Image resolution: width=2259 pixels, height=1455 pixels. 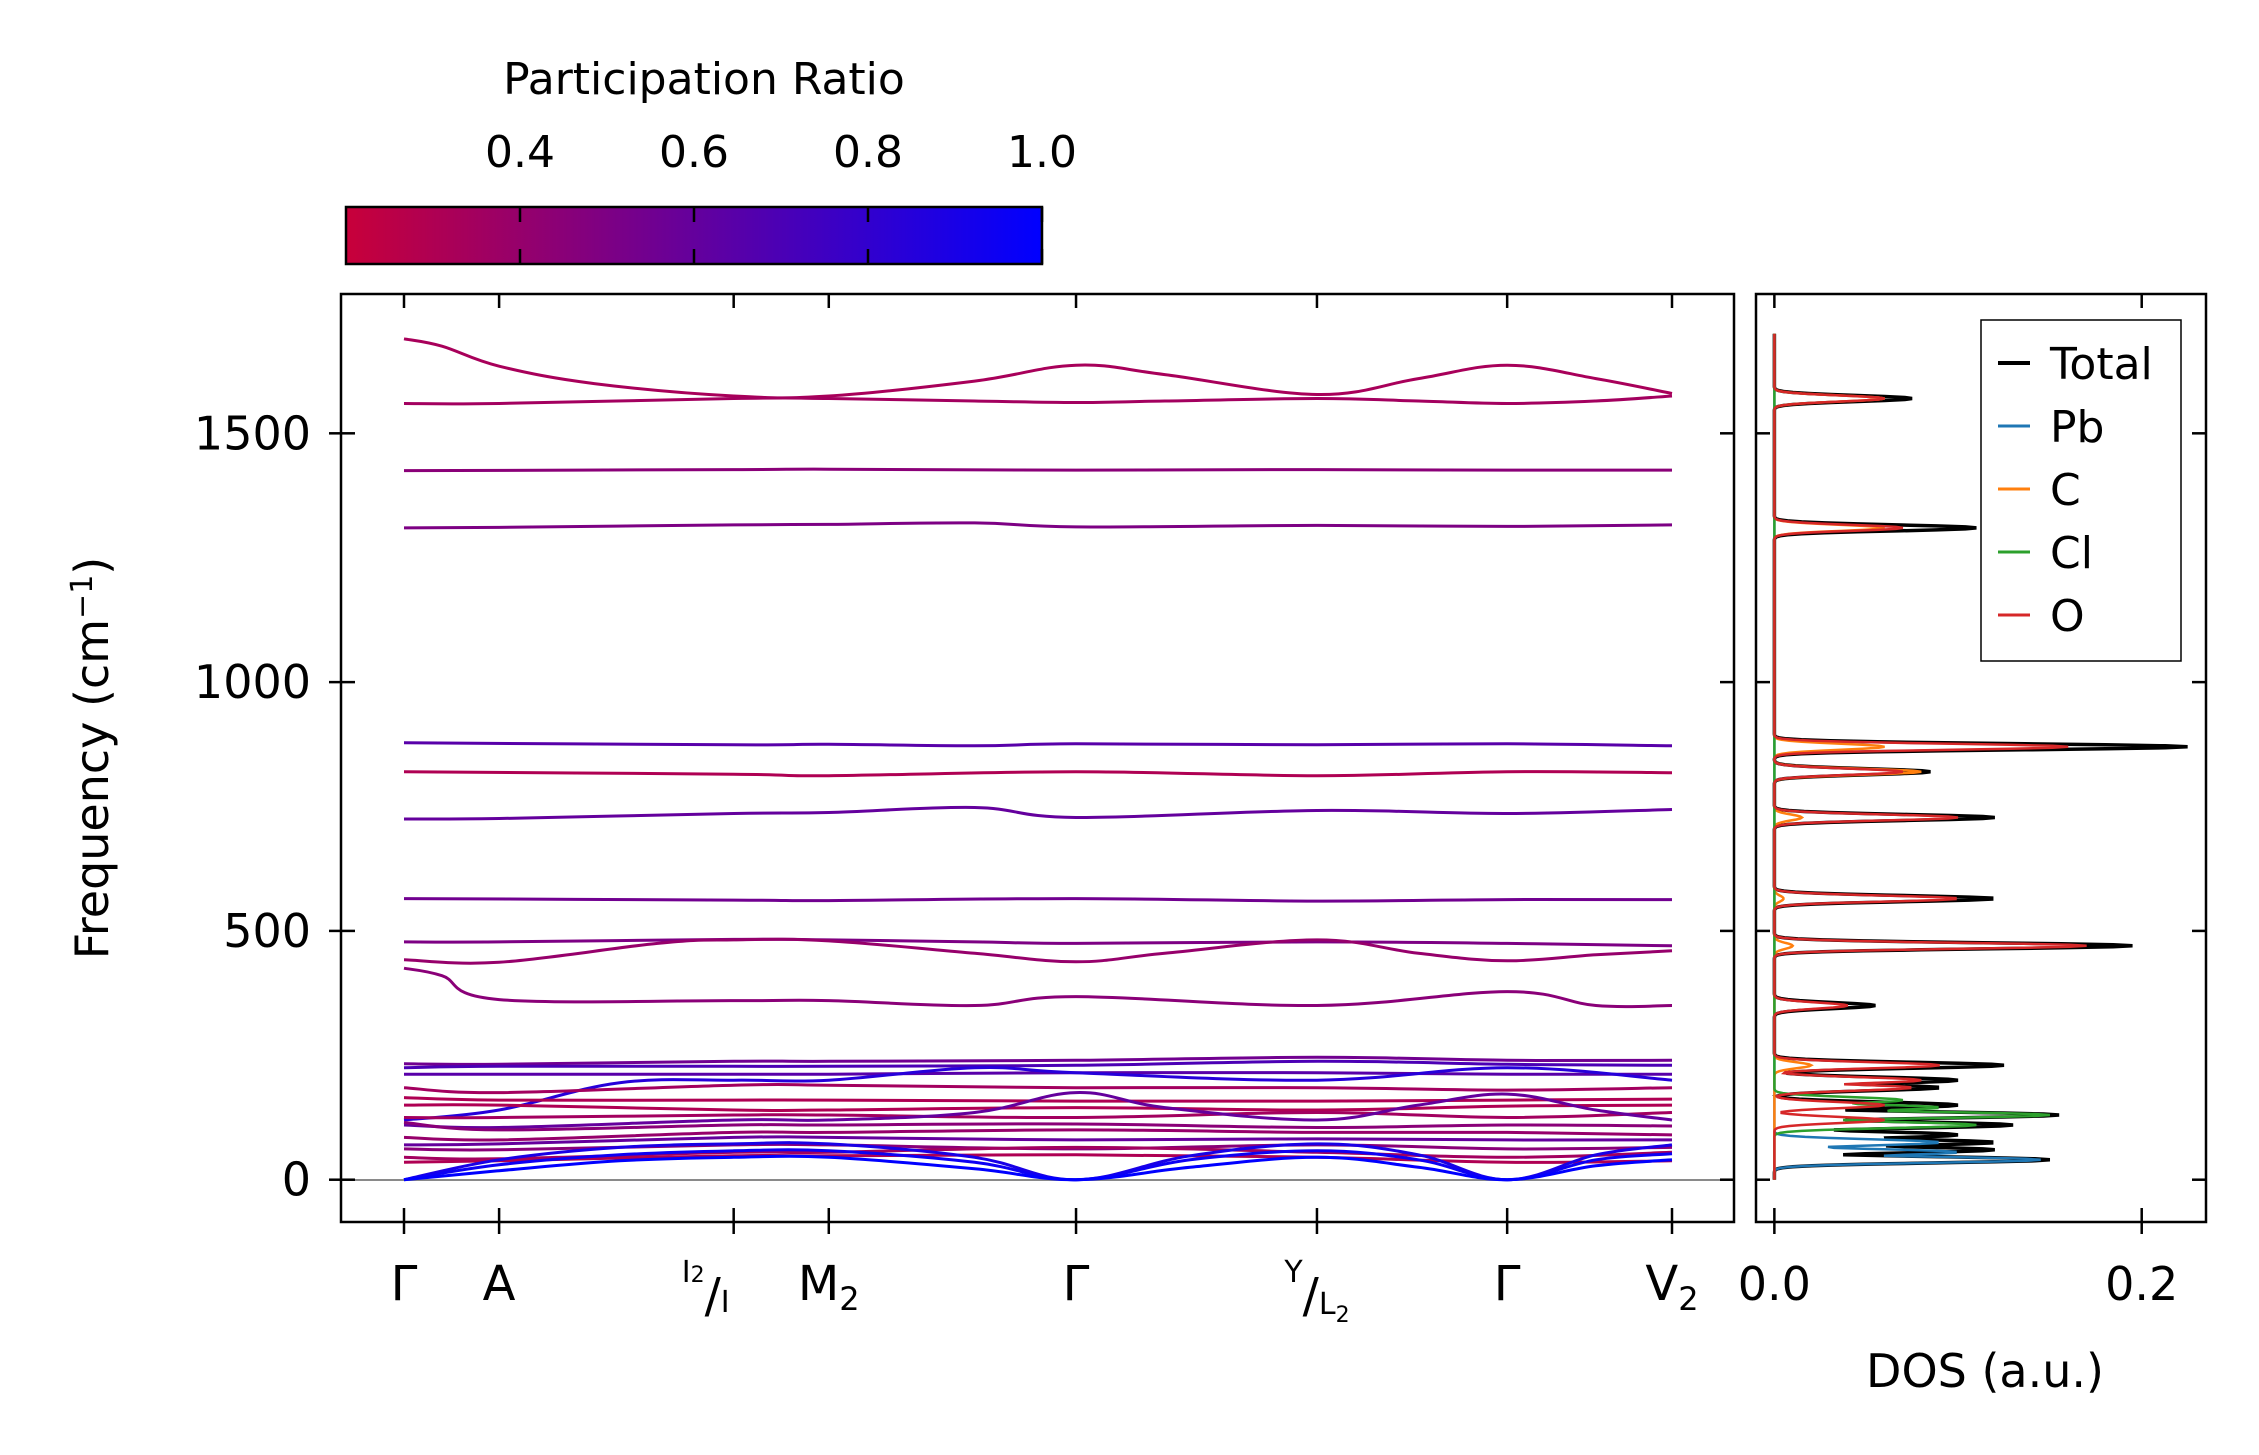 I want to click on band-line-b11, so click(x=1038, y=987).